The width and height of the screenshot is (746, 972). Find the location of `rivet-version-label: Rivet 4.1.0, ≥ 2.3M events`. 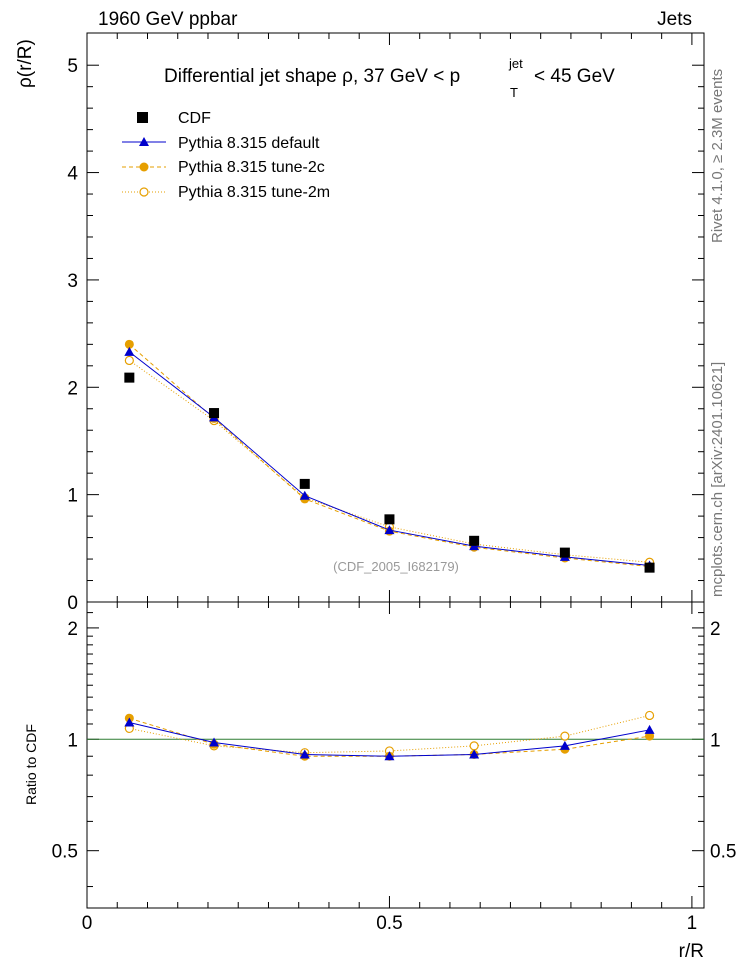

rivet-version-label: Rivet 4.1.0, ≥ 2.3M events is located at coordinates (717, 156).